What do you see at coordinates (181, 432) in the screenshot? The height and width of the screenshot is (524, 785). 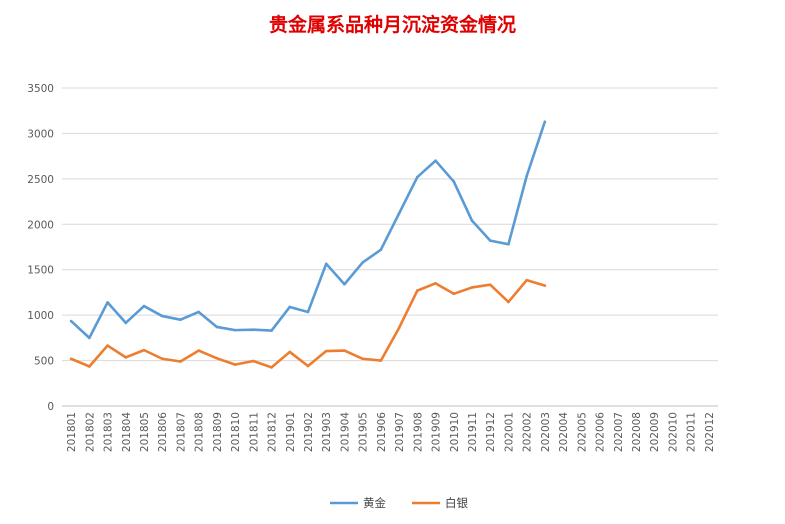 I see `x-tick-label: 201807` at bounding box center [181, 432].